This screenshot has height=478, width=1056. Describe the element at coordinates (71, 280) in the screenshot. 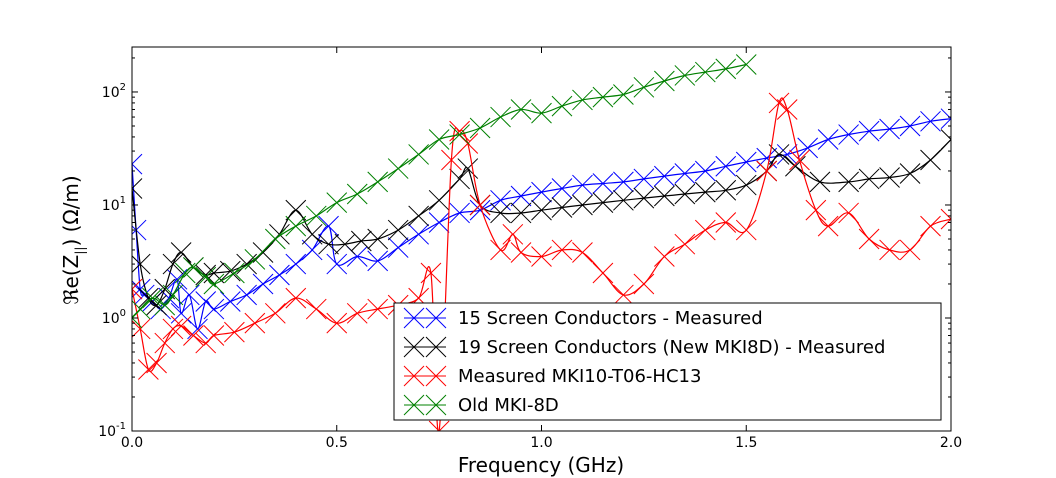

I see `y-axis-label-main: ℜe(Z` at that location.